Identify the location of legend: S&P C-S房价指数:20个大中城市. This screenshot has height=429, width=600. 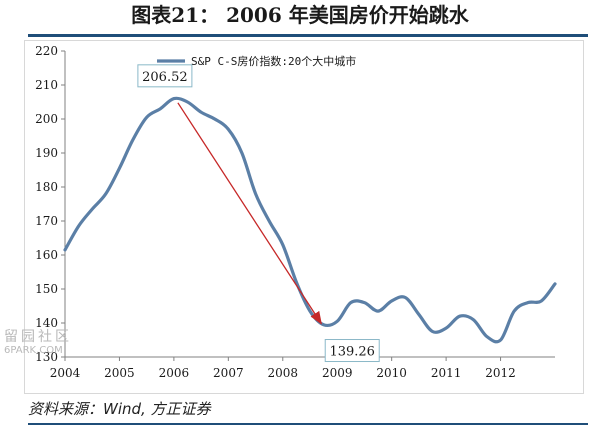
(256, 61).